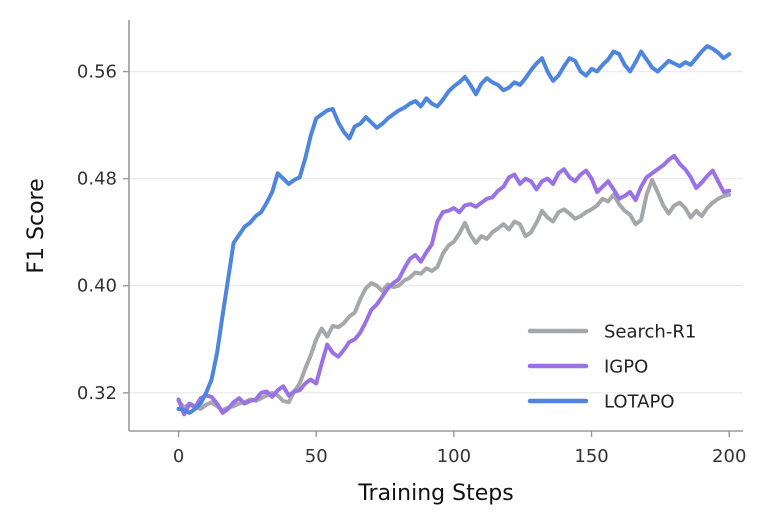 The height and width of the screenshot is (532, 767). Describe the element at coordinates (36, 225) in the screenshot. I see `y-axis-label: F1 Score` at that location.